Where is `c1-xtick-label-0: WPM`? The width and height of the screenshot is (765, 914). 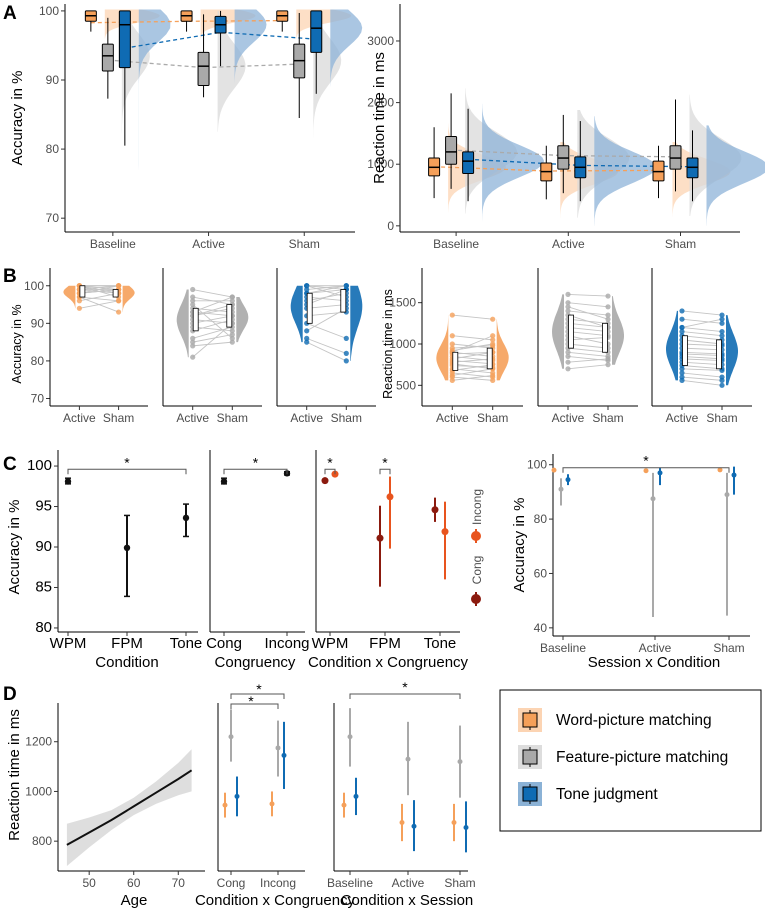 c1-xtick-label-0: WPM is located at coordinates (68, 643).